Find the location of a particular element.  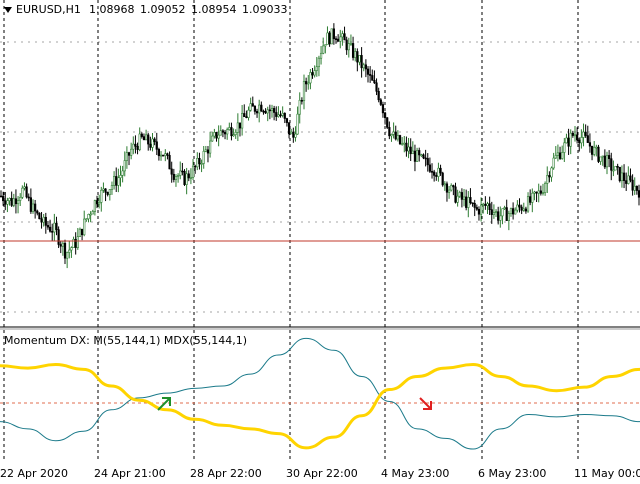

quote-close: 1.09033 is located at coordinates (265, 9).